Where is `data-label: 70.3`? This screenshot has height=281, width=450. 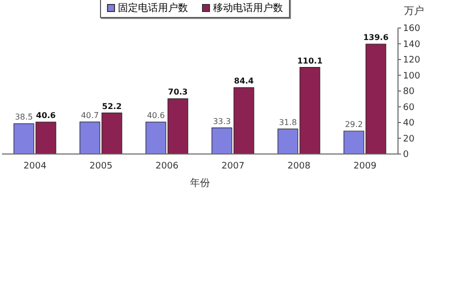
data-label: 70.3 is located at coordinates (178, 92).